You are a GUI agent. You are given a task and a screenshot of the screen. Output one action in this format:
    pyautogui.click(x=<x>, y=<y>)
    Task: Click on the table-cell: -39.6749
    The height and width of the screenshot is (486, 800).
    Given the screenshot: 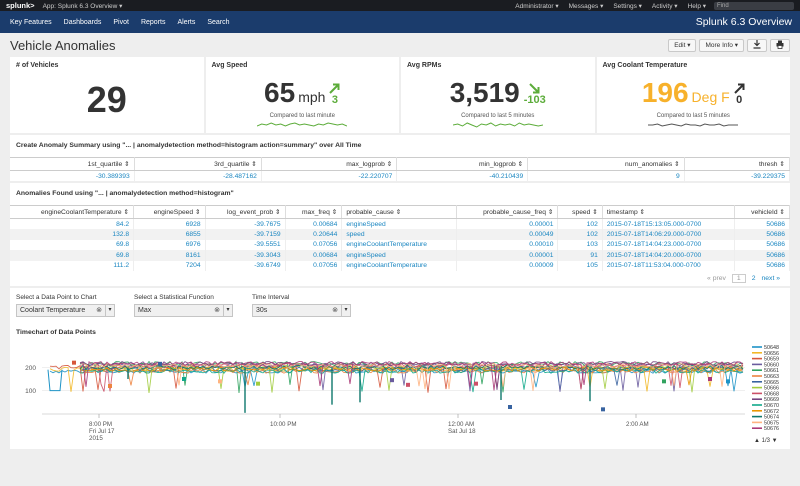 What is the action you would take?
    pyautogui.click(x=245, y=265)
    